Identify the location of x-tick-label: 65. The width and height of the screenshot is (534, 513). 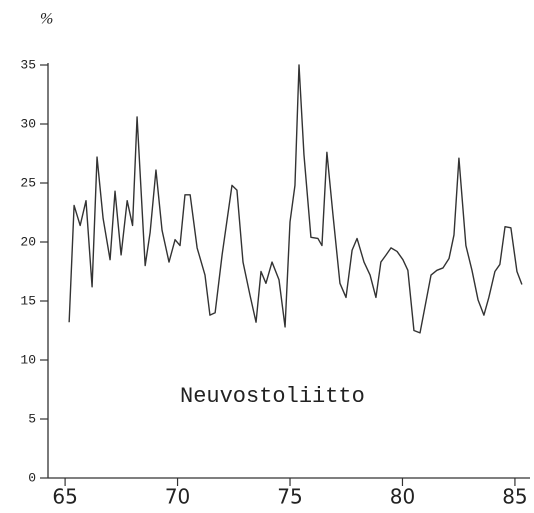
(64, 497).